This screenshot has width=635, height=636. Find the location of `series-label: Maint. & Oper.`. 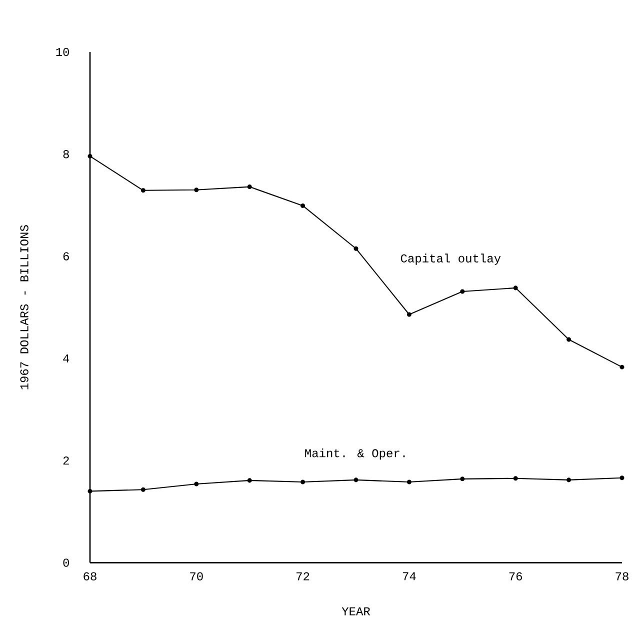

series-label: Maint. & Oper. is located at coordinates (355, 454).